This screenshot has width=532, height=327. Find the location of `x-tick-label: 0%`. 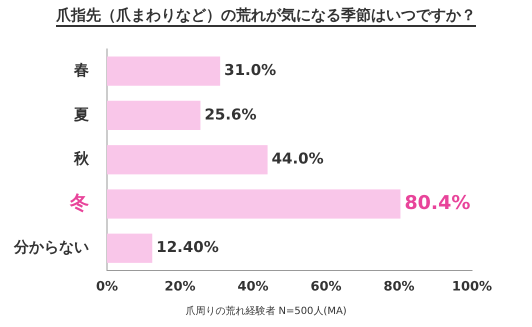

x-tick-label: 0% is located at coordinates (107, 287).